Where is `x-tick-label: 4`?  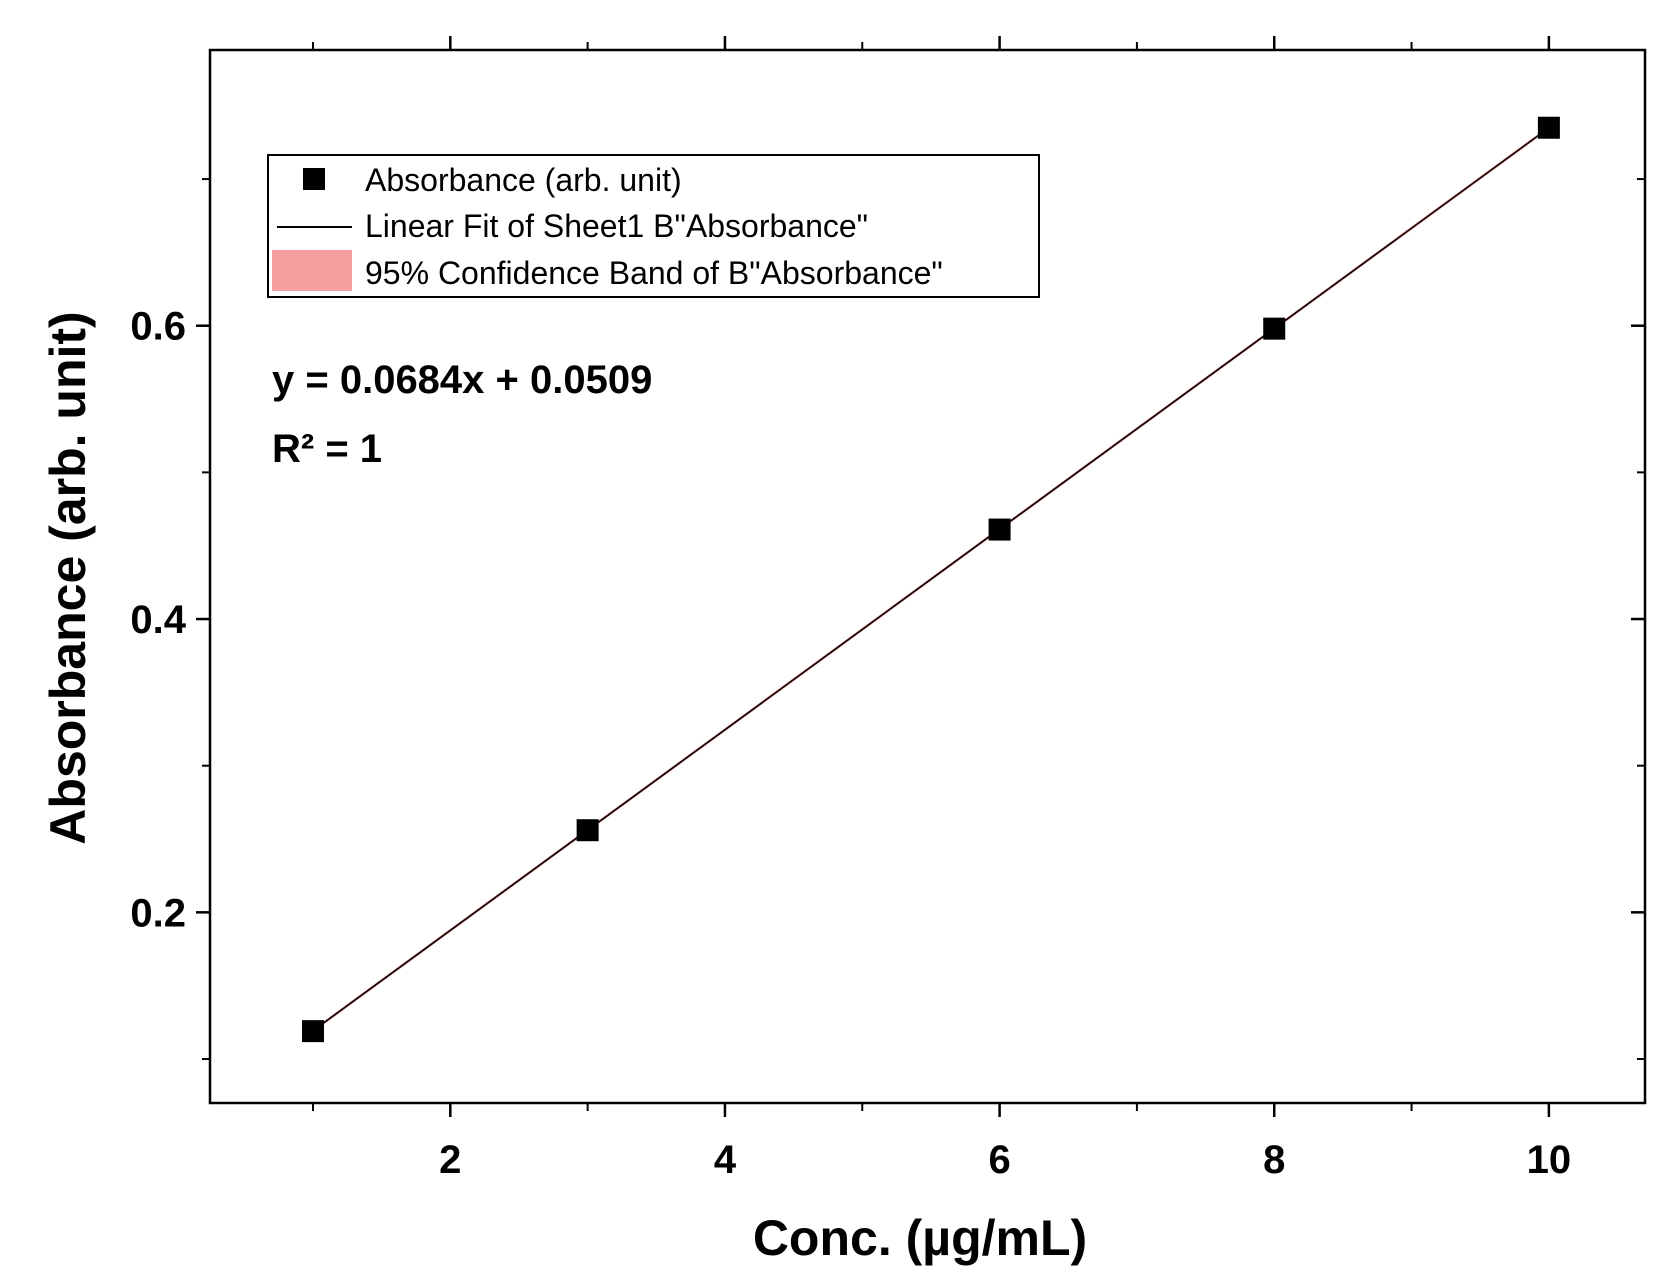
x-tick-label: 4 is located at coordinates (725, 1160).